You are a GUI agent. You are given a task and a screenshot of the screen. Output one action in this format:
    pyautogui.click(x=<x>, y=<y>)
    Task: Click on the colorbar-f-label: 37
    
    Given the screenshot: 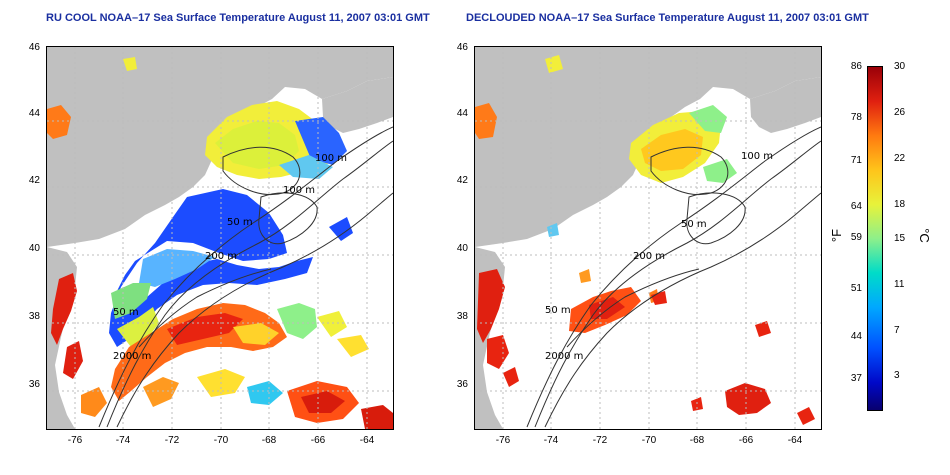 What is the action you would take?
    pyautogui.click(x=856, y=378)
    